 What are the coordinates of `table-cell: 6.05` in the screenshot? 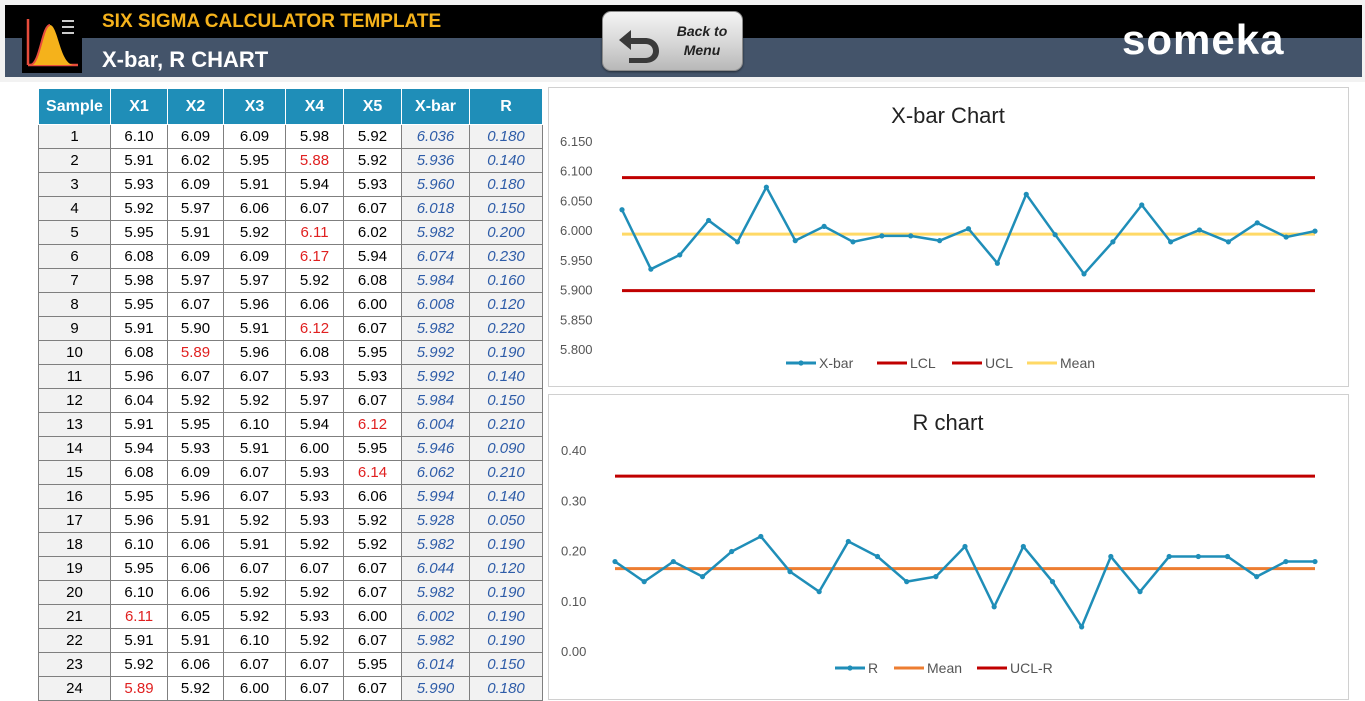 It's located at (195, 616).